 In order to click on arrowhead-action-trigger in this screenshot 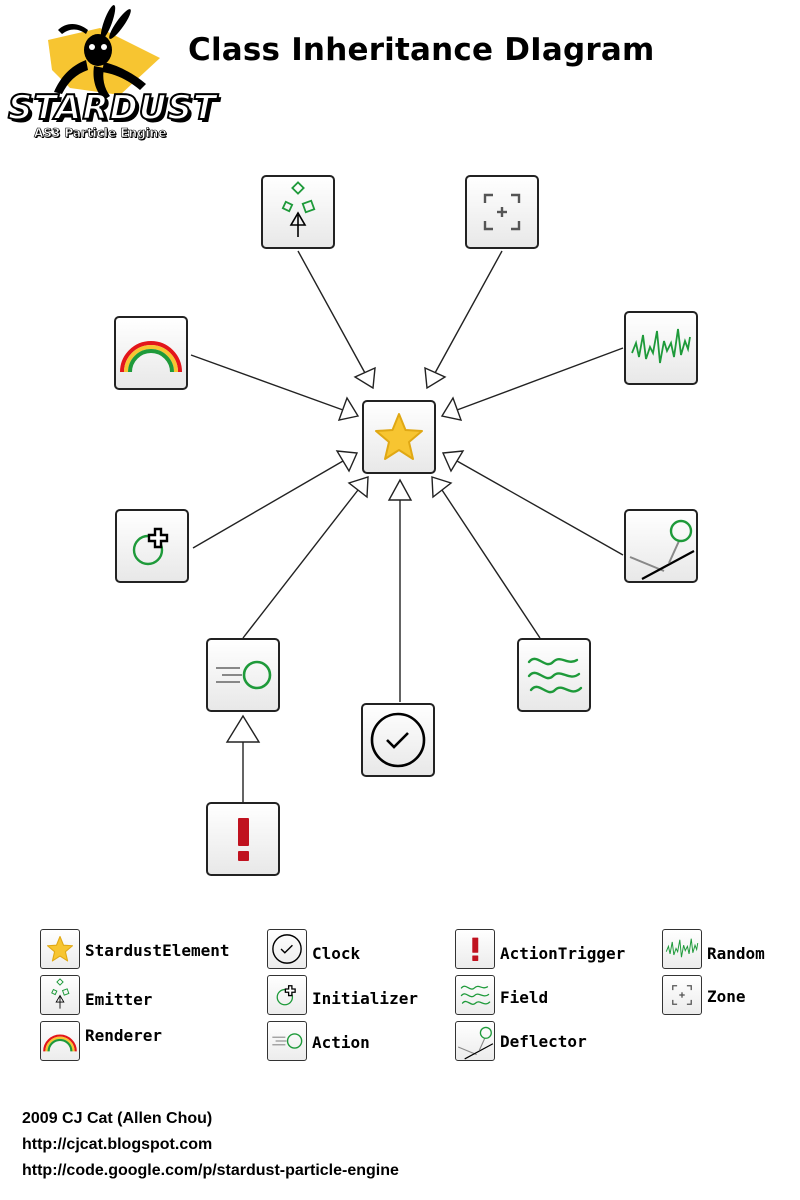, I will do `click(243, 728)`.